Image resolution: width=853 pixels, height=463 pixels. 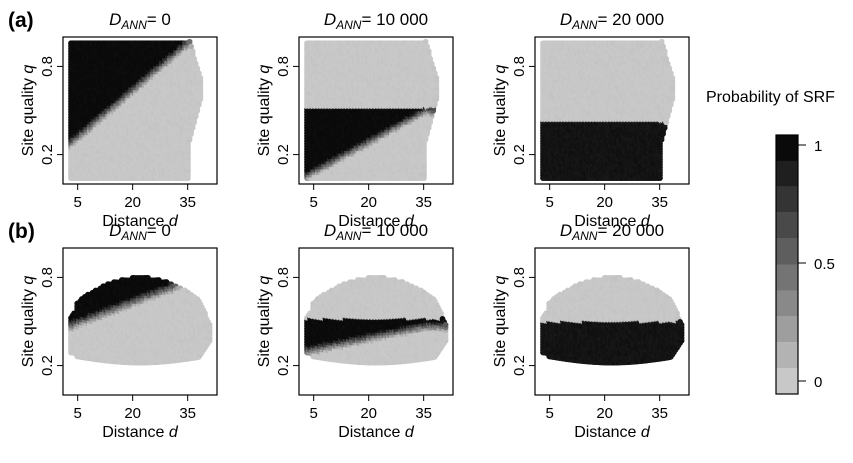 What do you see at coordinates (187, 202) in the screenshot?
I see `x-tick-label: 35` at bounding box center [187, 202].